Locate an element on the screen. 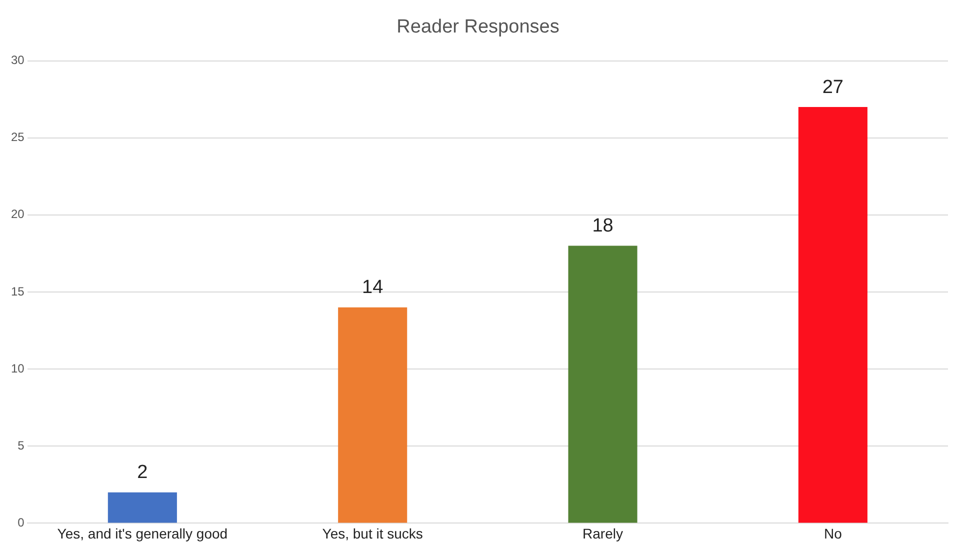 Image resolution: width=966 pixels, height=554 pixels. data-label: 27 is located at coordinates (833, 87).